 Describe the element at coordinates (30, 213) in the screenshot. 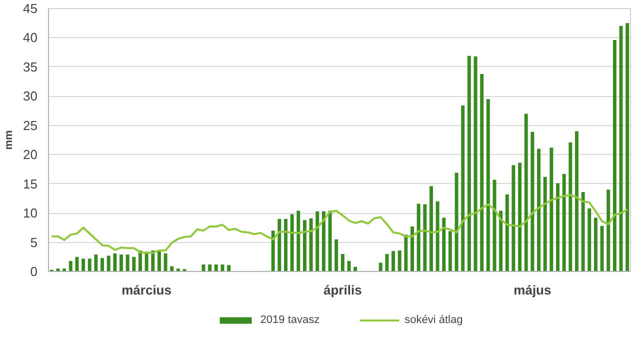

I see `y-tick-label: 10` at that location.